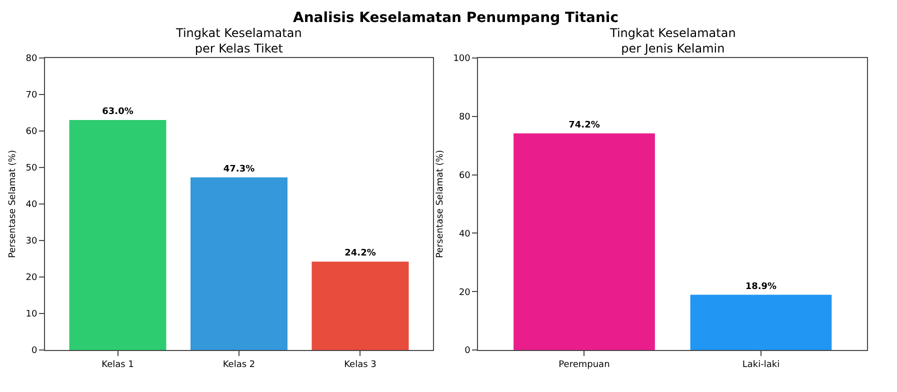 The width and height of the screenshot is (897, 392). I want to click on data-label: 74.2%, so click(584, 125).